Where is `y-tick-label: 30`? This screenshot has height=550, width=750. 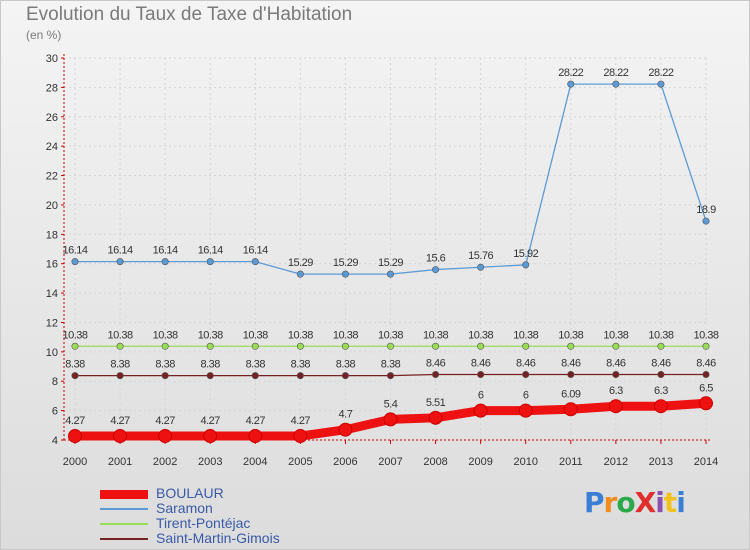 y-tick-label: 30 is located at coordinates (52, 59).